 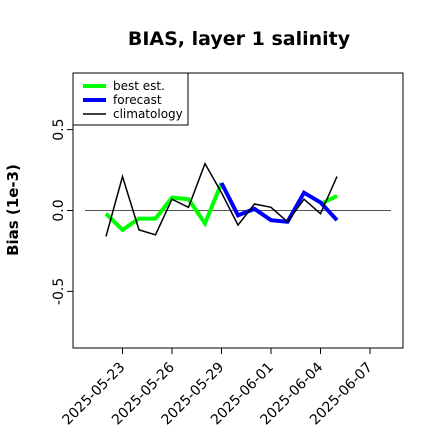 I want to click on y-axis-label: Bias (1e-3), so click(x=13, y=210).